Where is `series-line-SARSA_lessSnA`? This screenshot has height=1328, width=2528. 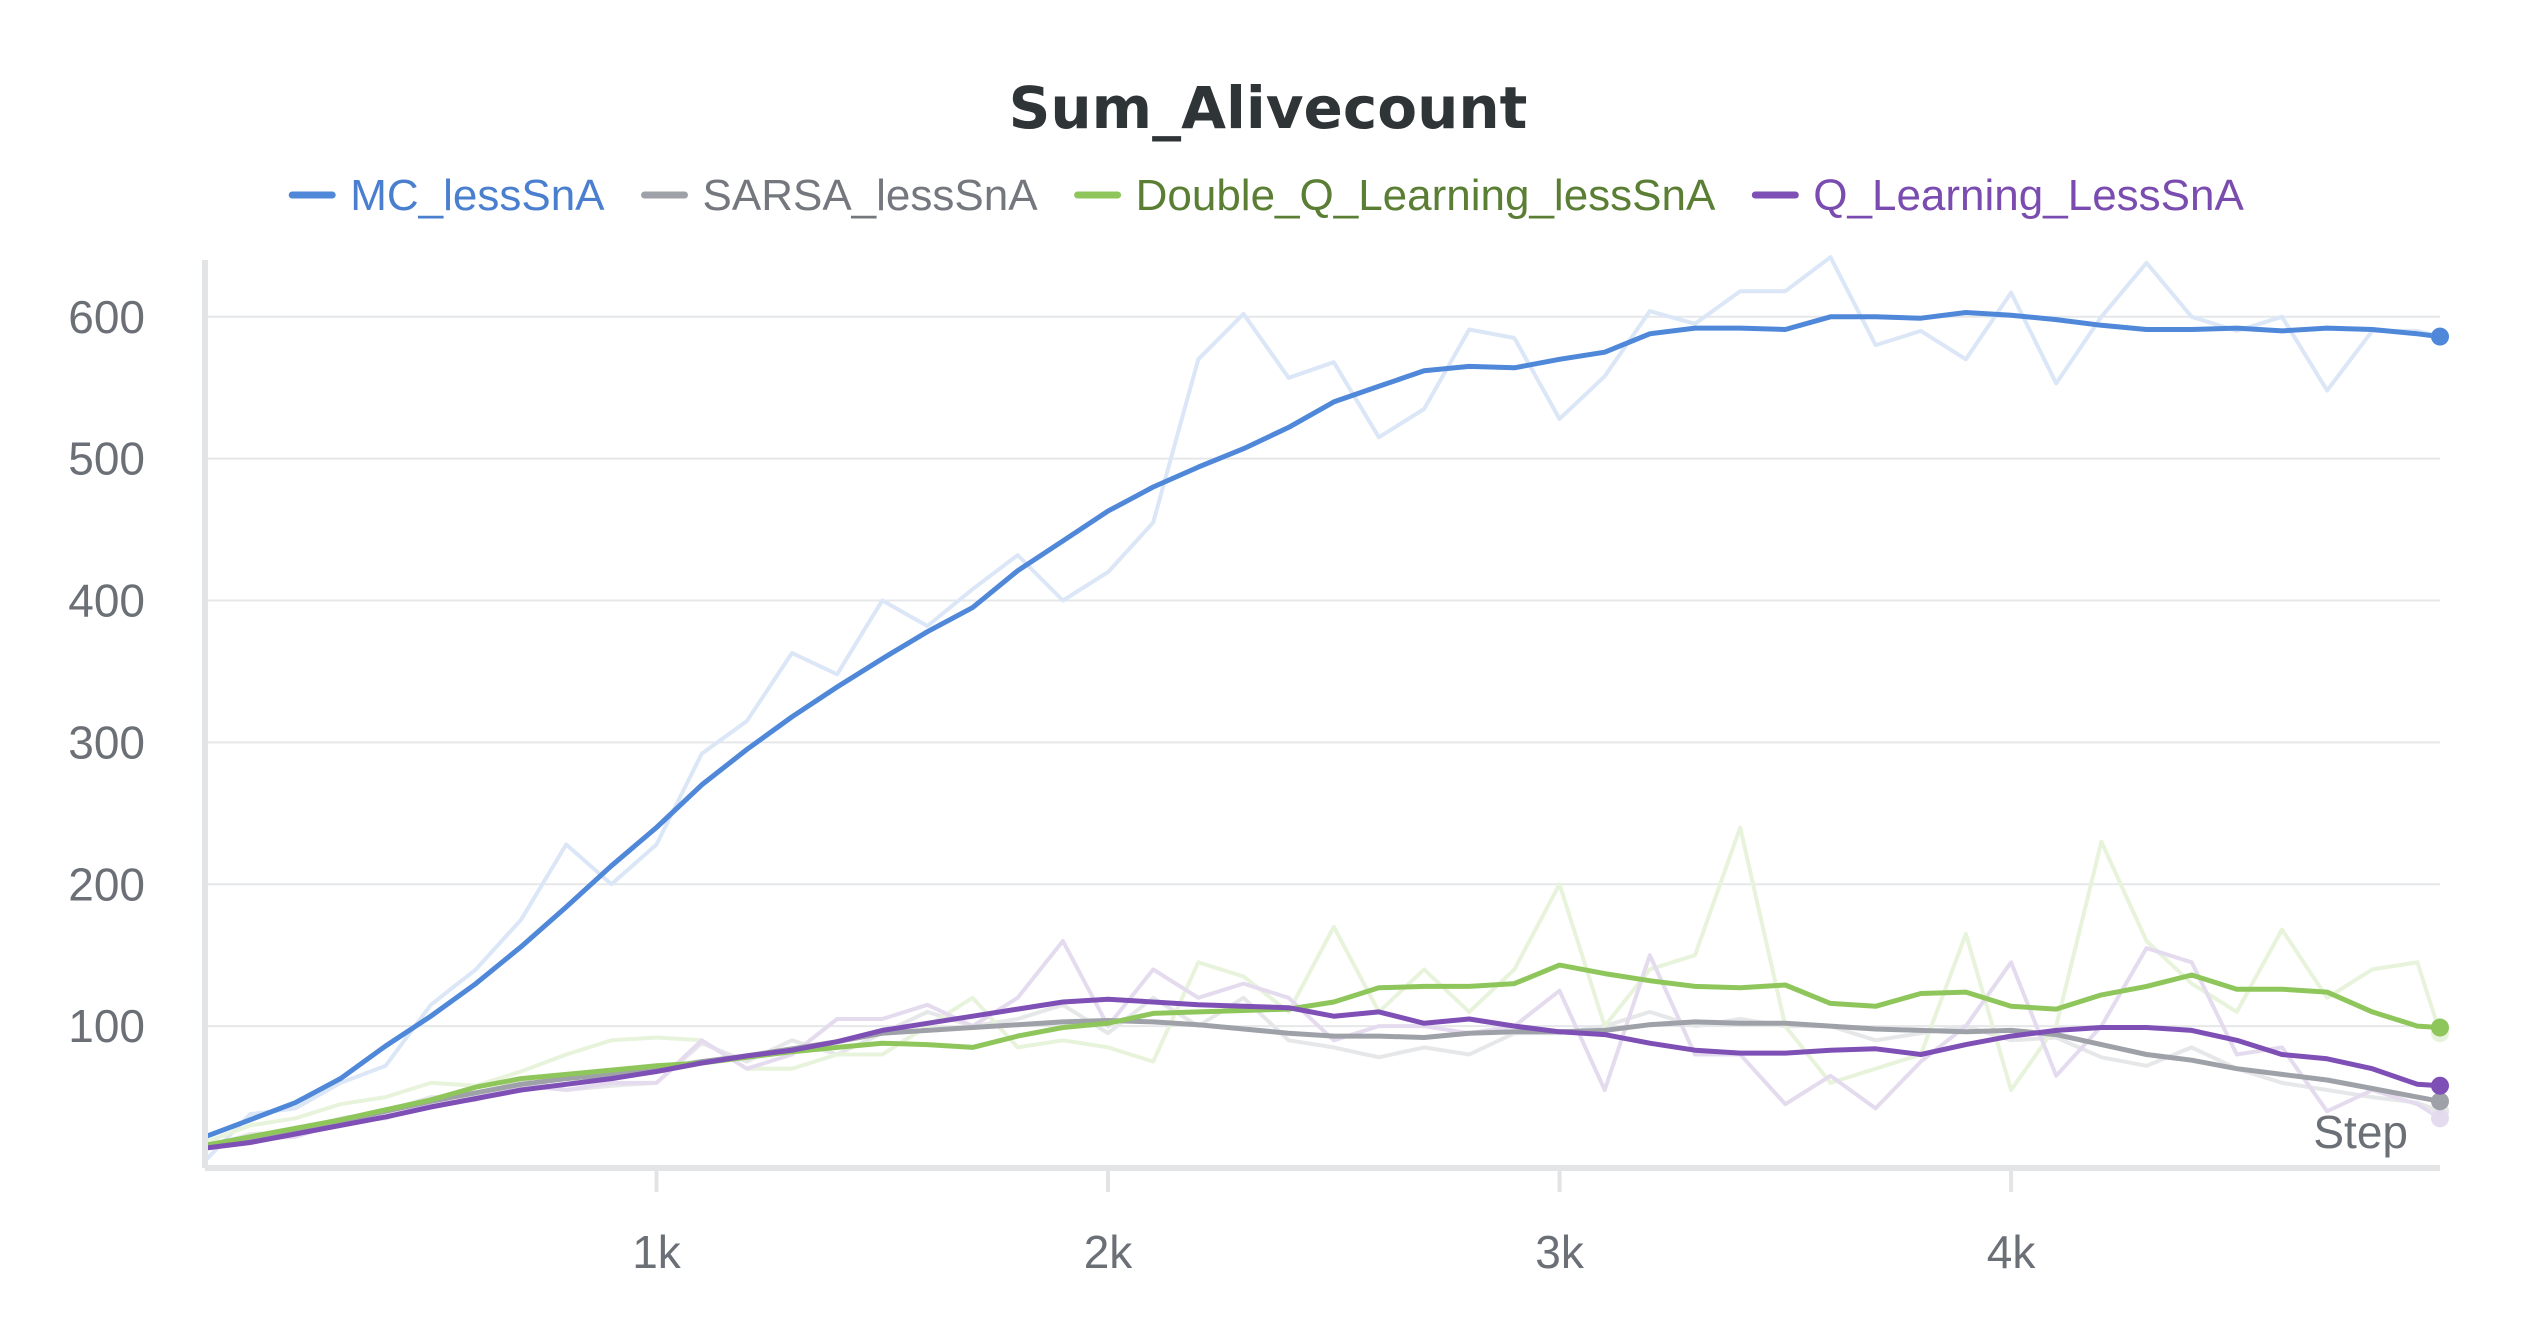
series-line-SARSA_lessSnA is located at coordinates (1322, 1084).